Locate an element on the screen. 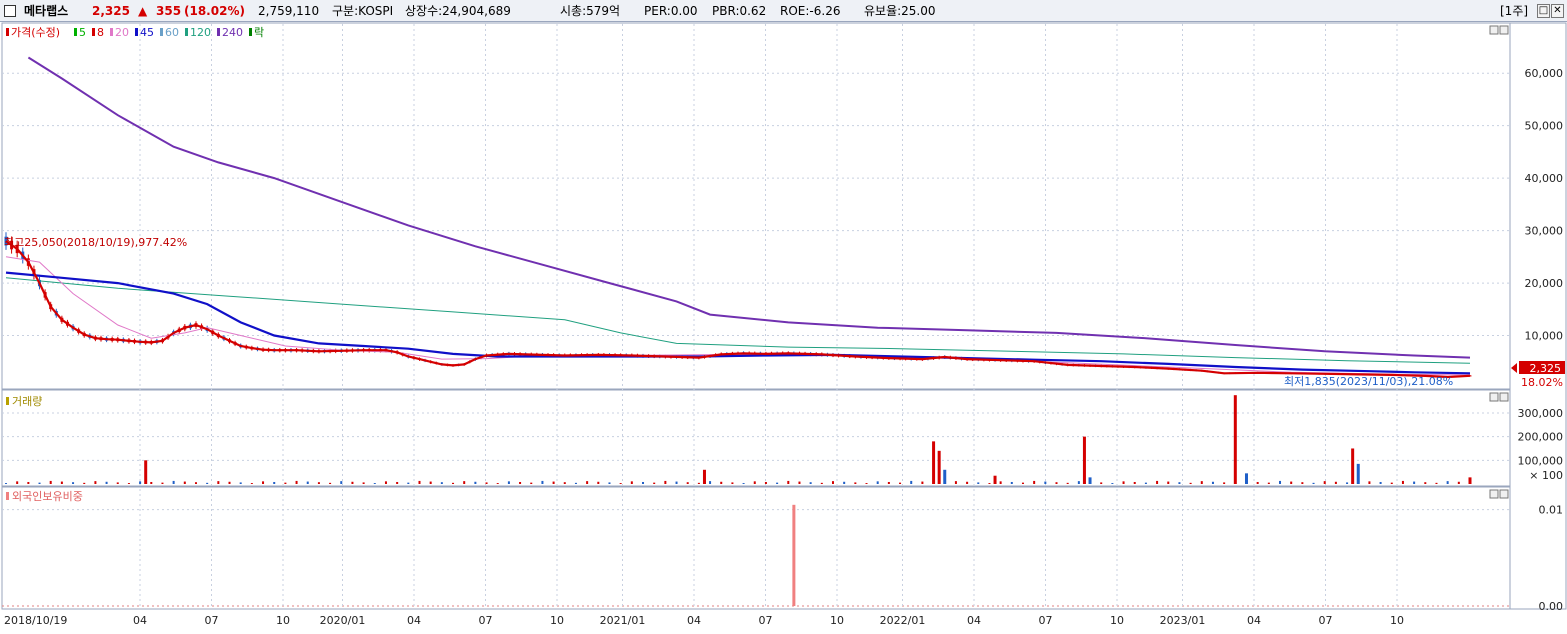 The image size is (1567, 634). low-price-label: 최저1,835(2023/11/03),21.08% is located at coordinates (1368, 381).